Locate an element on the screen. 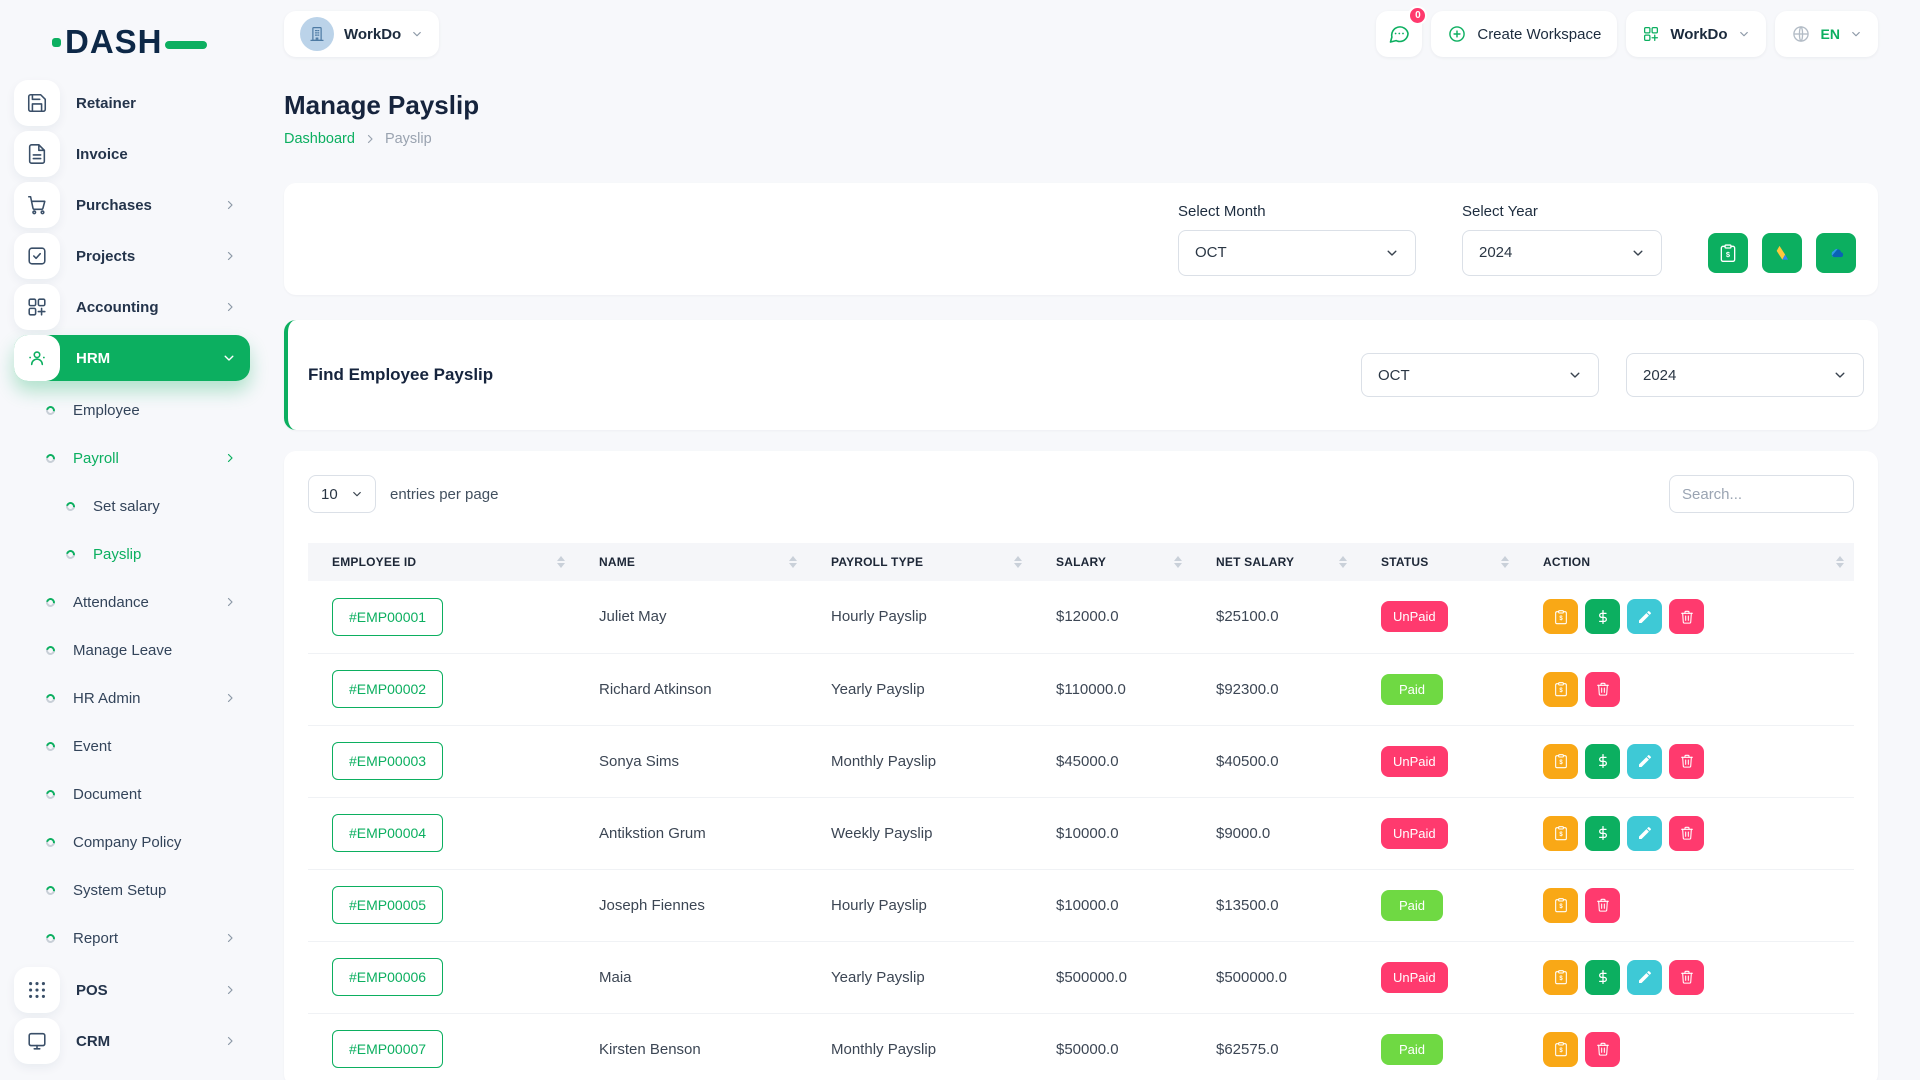  sidebar-item-company-policy: Company Policy is located at coordinates (132, 842).